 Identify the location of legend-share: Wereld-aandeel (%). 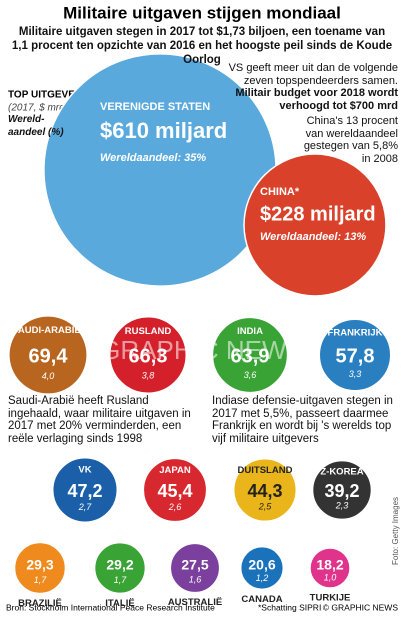
(36, 126).